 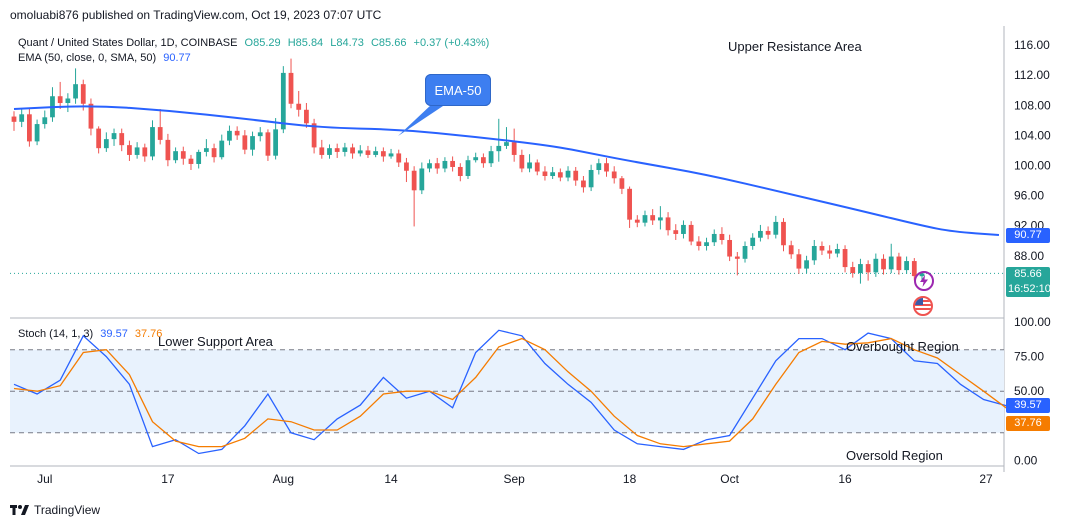 What do you see at coordinates (1028, 274) in the screenshot?
I see `last-price-tag: 85.66` at bounding box center [1028, 274].